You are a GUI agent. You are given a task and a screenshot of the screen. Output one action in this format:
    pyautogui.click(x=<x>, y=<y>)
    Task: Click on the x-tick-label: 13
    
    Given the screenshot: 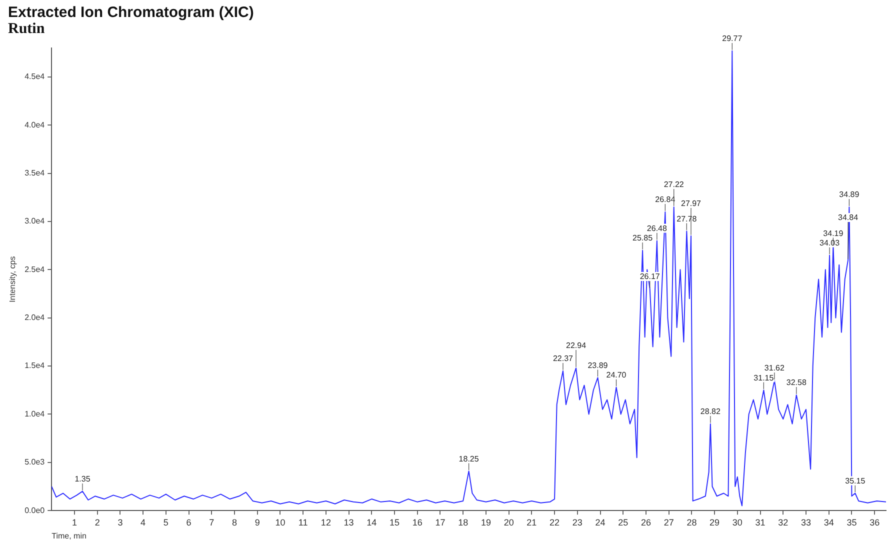 What is the action you would take?
    pyautogui.click(x=349, y=522)
    